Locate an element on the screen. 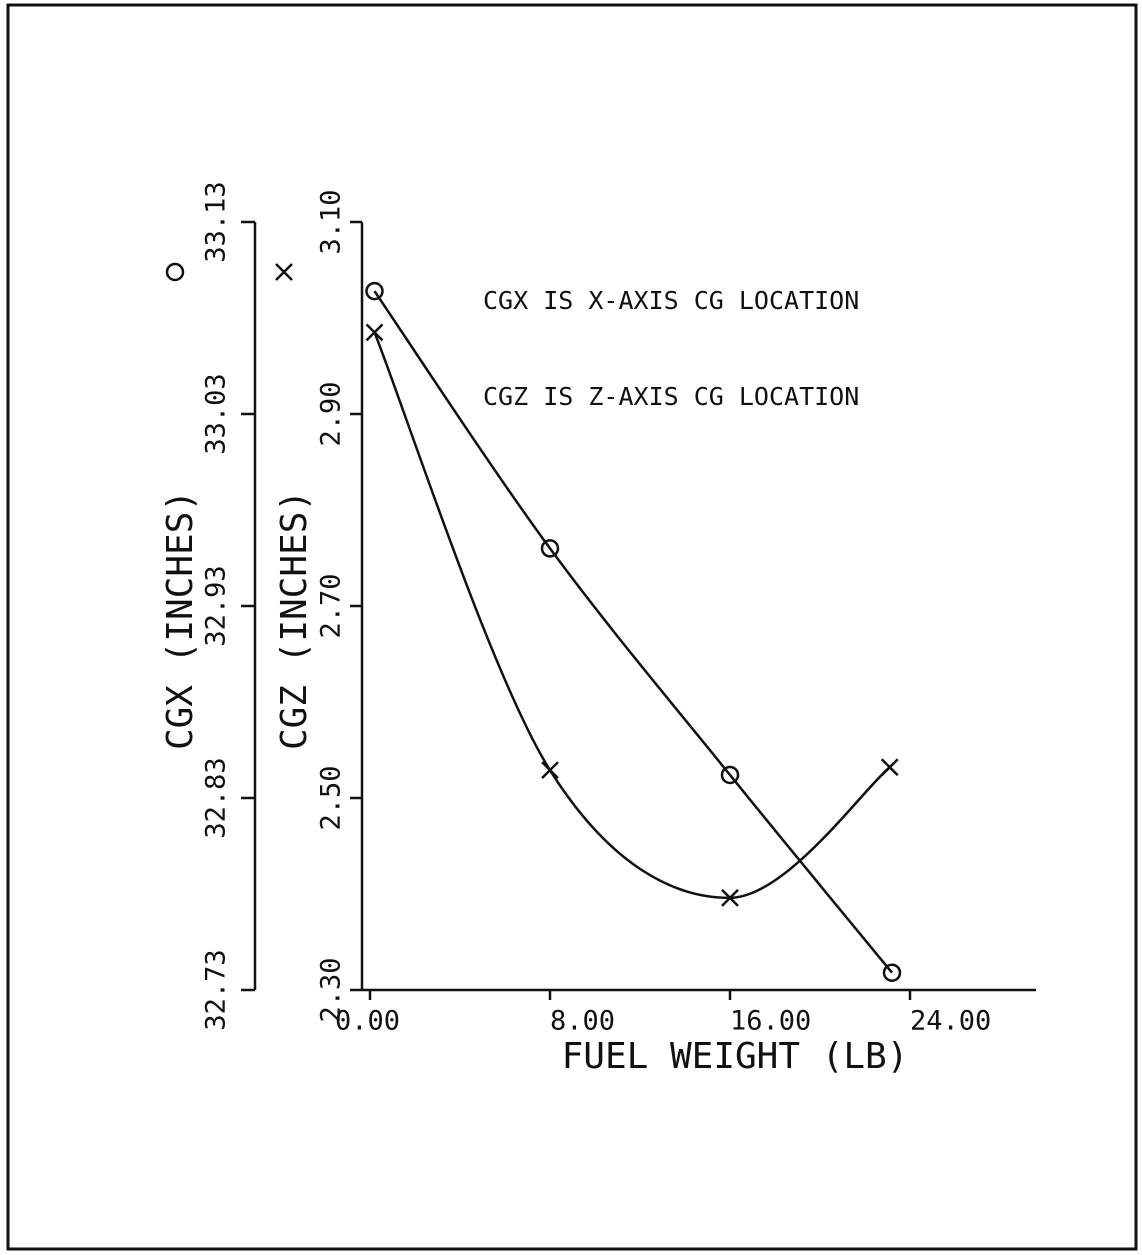 This screenshot has width=1142, height=1255. y-tick-label: 33.13 is located at coordinates (216, 221).